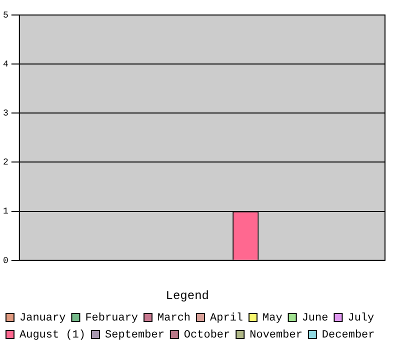 The image size is (400, 350). Describe the element at coordinates (5, 211) in the screenshot. I see `y-tick-label: 1` at that location.